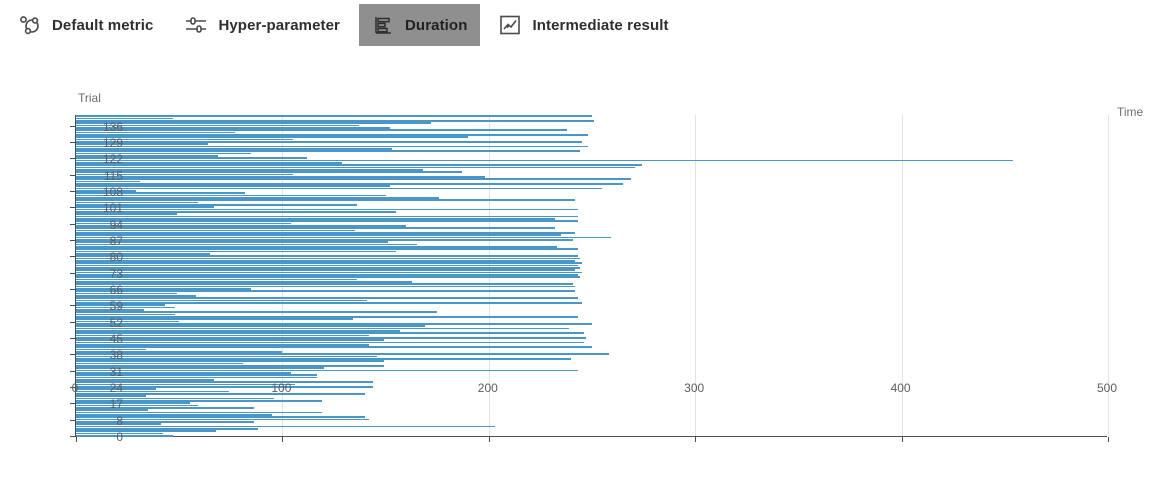  What do you see at coordinates (119, 436) in the screenshot?
I see `y-axis-label: 0` at bounding box center [119, 436].